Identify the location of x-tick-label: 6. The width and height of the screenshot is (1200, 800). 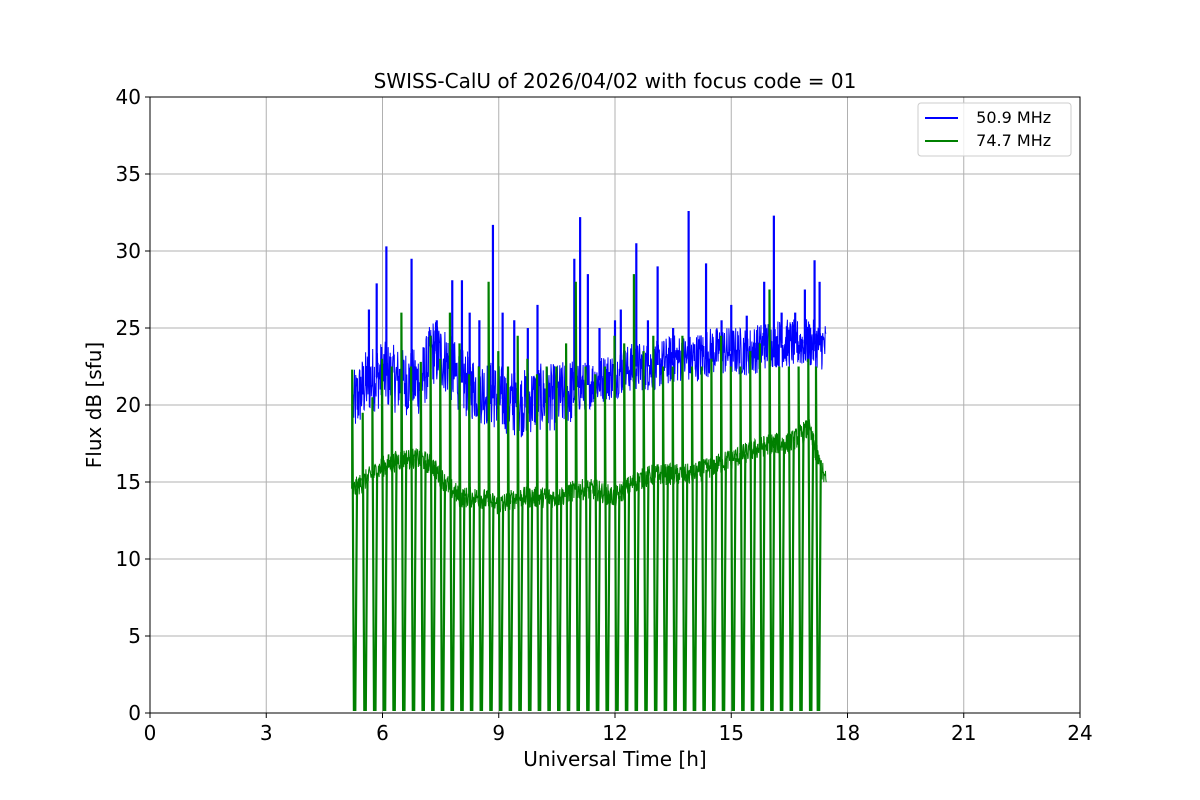
(382, 733).